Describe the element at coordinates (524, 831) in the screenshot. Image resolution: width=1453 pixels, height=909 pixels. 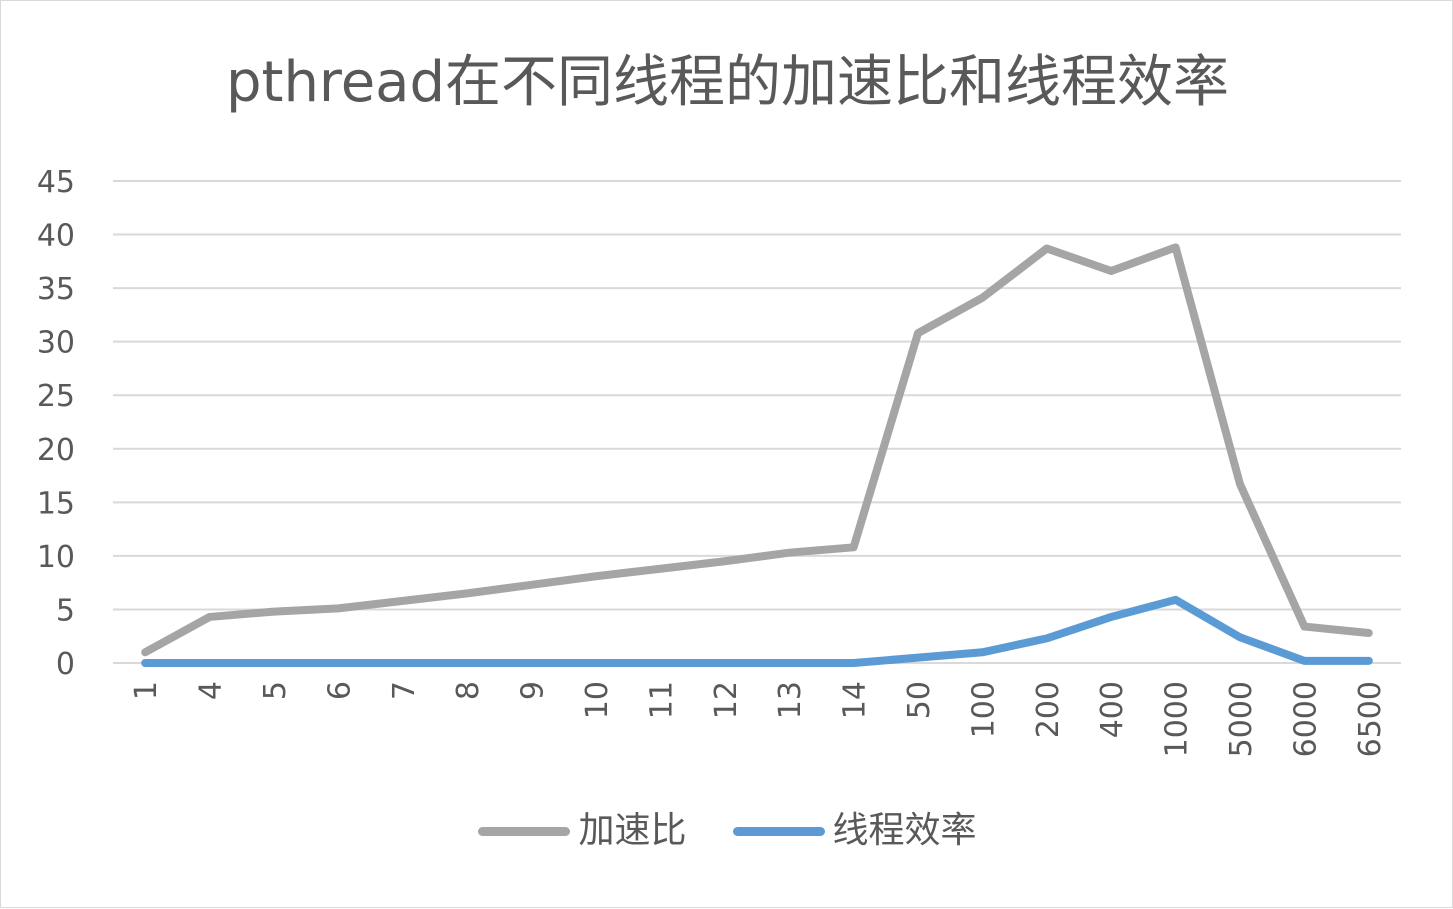
I see `legend-swatch-speedup` at that location.